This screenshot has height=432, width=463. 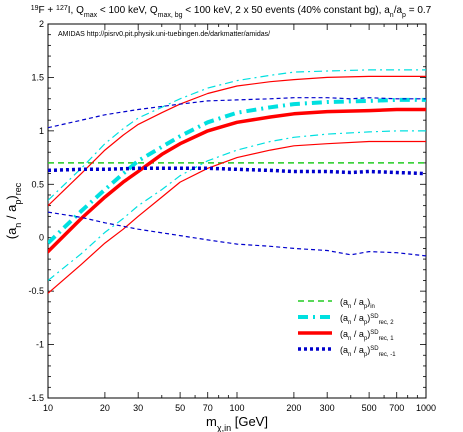 What do you see at coordinates (396, 408) in the screenshot?
I see `x-tick-label: 700` at bounding box center [396, 408].